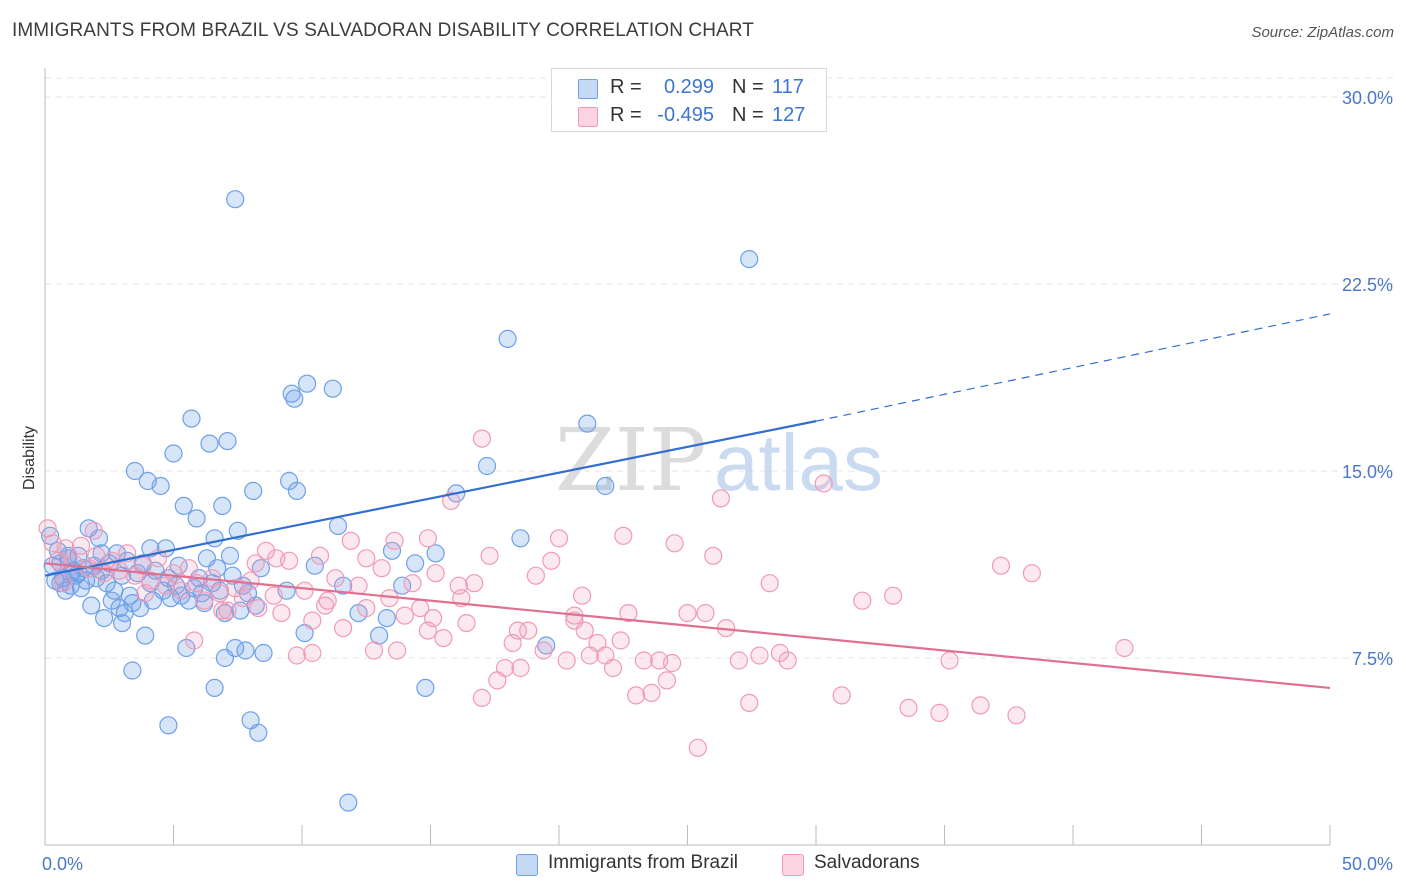 The image size is (1406, 892). I want to click on legend-n-value-brazil: 117, so click(788, 87).